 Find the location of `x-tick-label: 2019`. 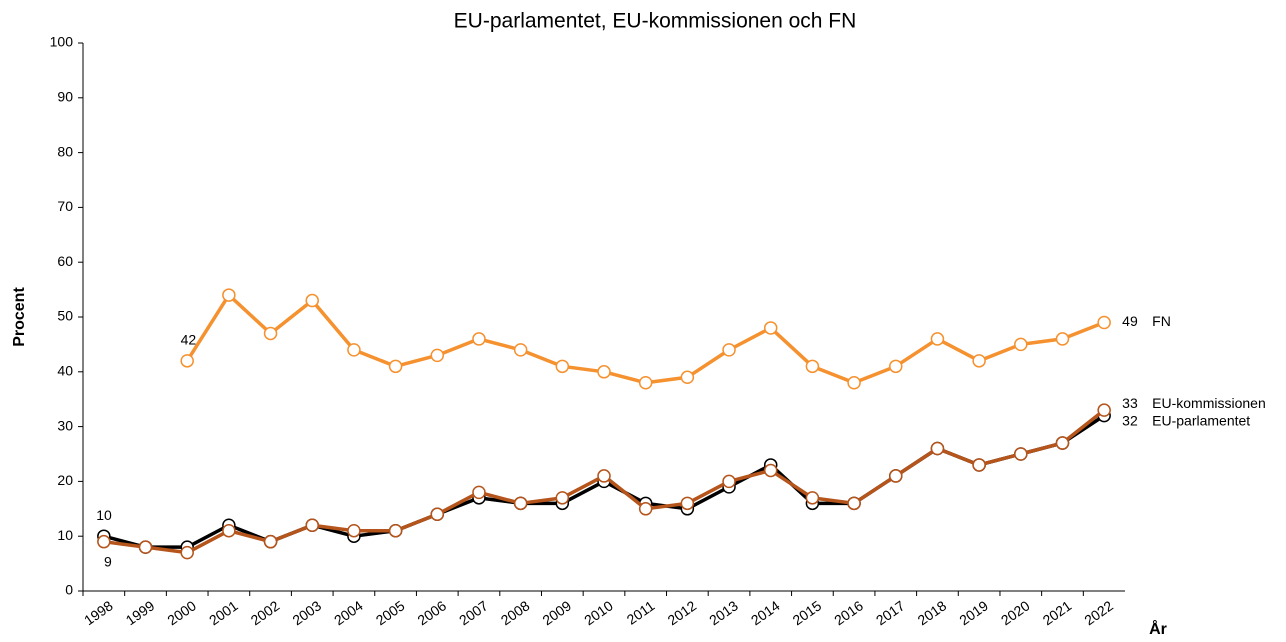

x-tick-label: 2019 is located at coordinates (973, 612).